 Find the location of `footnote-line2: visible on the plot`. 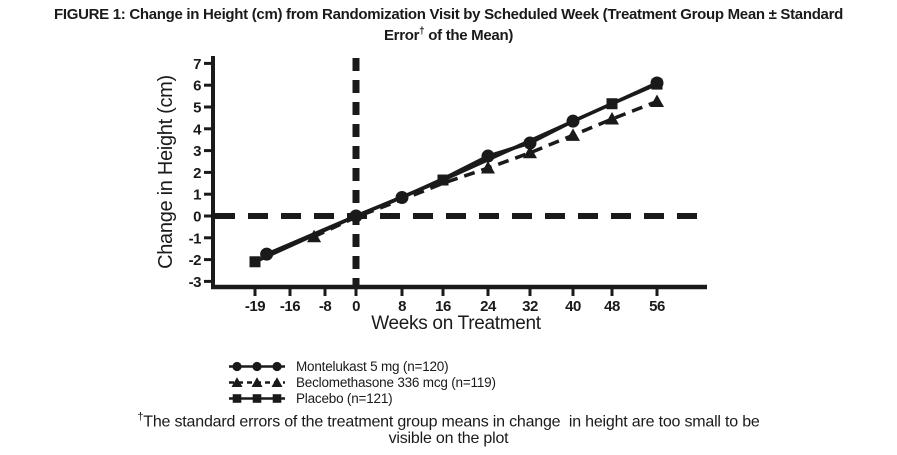

footnote-line2: visible on the plot is located at coordinates (448, 439).